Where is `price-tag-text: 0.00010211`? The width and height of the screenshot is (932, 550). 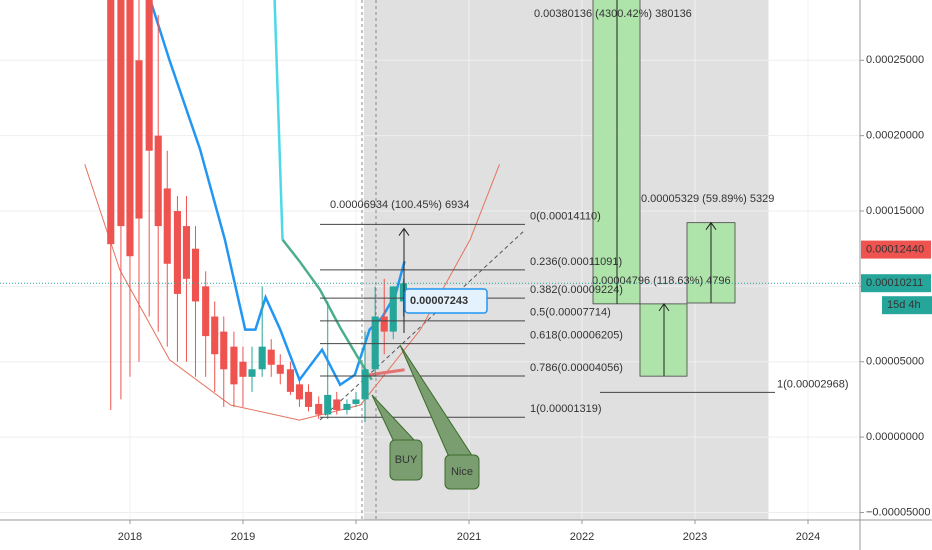
price-tag-text: 0.00010211 is located at coordinates (894, 283).